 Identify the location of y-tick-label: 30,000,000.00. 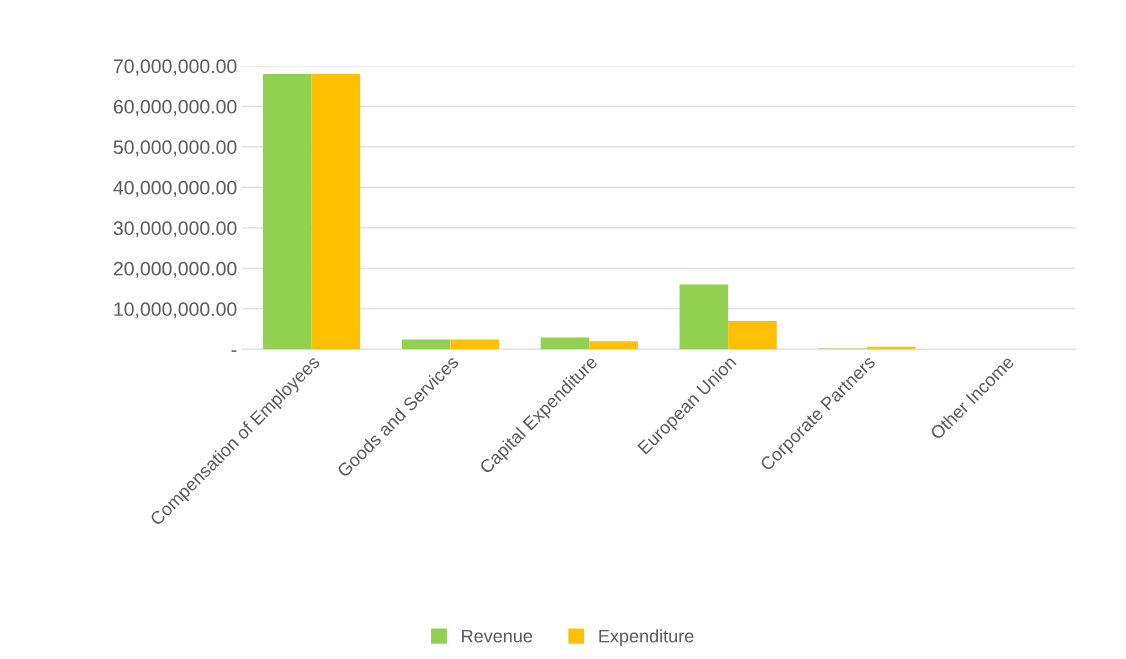
(175, 229).